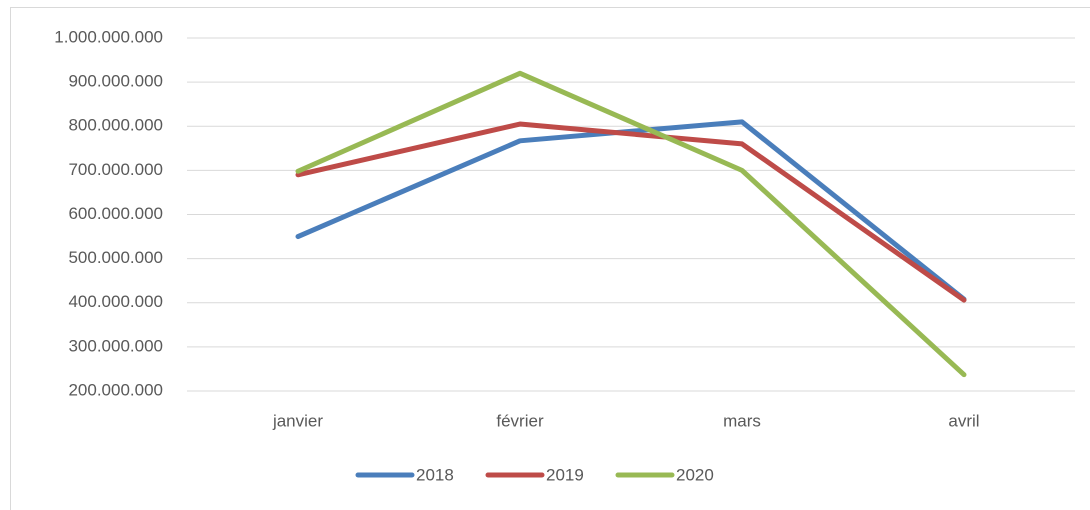  What do you see at coordinates (115, 213) in the screenshot?
I see `y-tick-label: 600.000.000` at bounding box center [115, 213].